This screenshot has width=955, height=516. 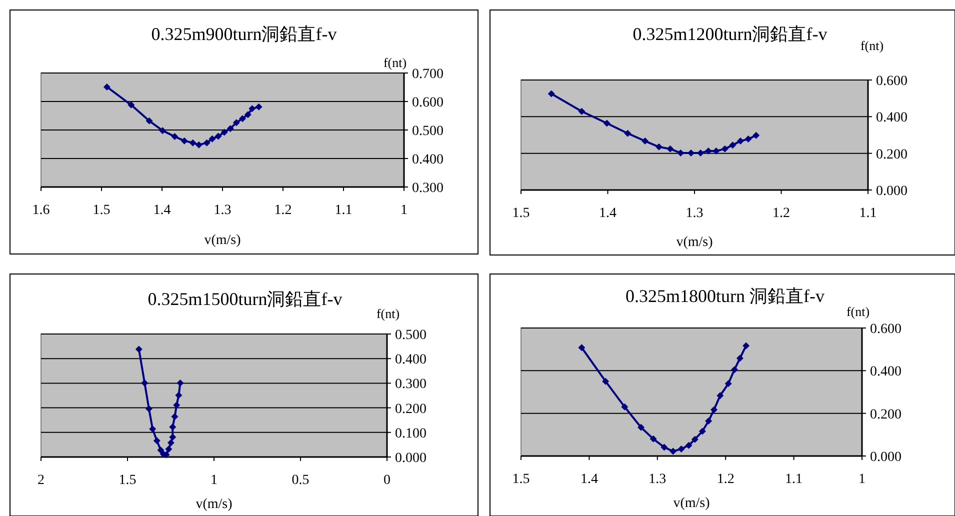 I want to click on title: 0.325m1200turn洞鉛直f-v, so click(x=730, y=34).